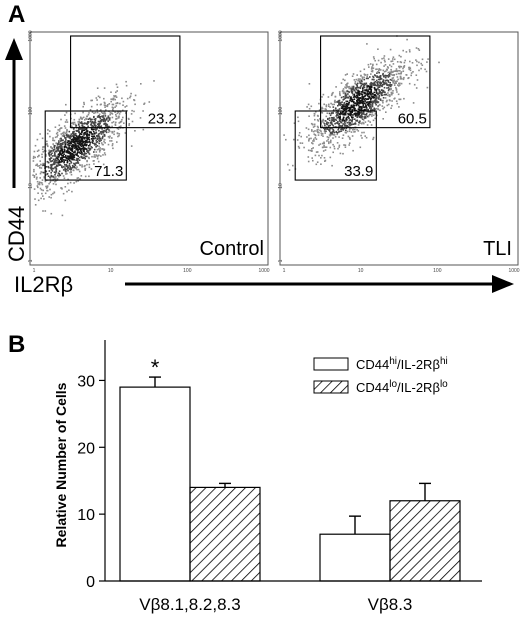  What do you see at coordinates (412, 119) in the screenshot?
I see `gate-percent-0: 60.5` at bounding box center [412, 119].